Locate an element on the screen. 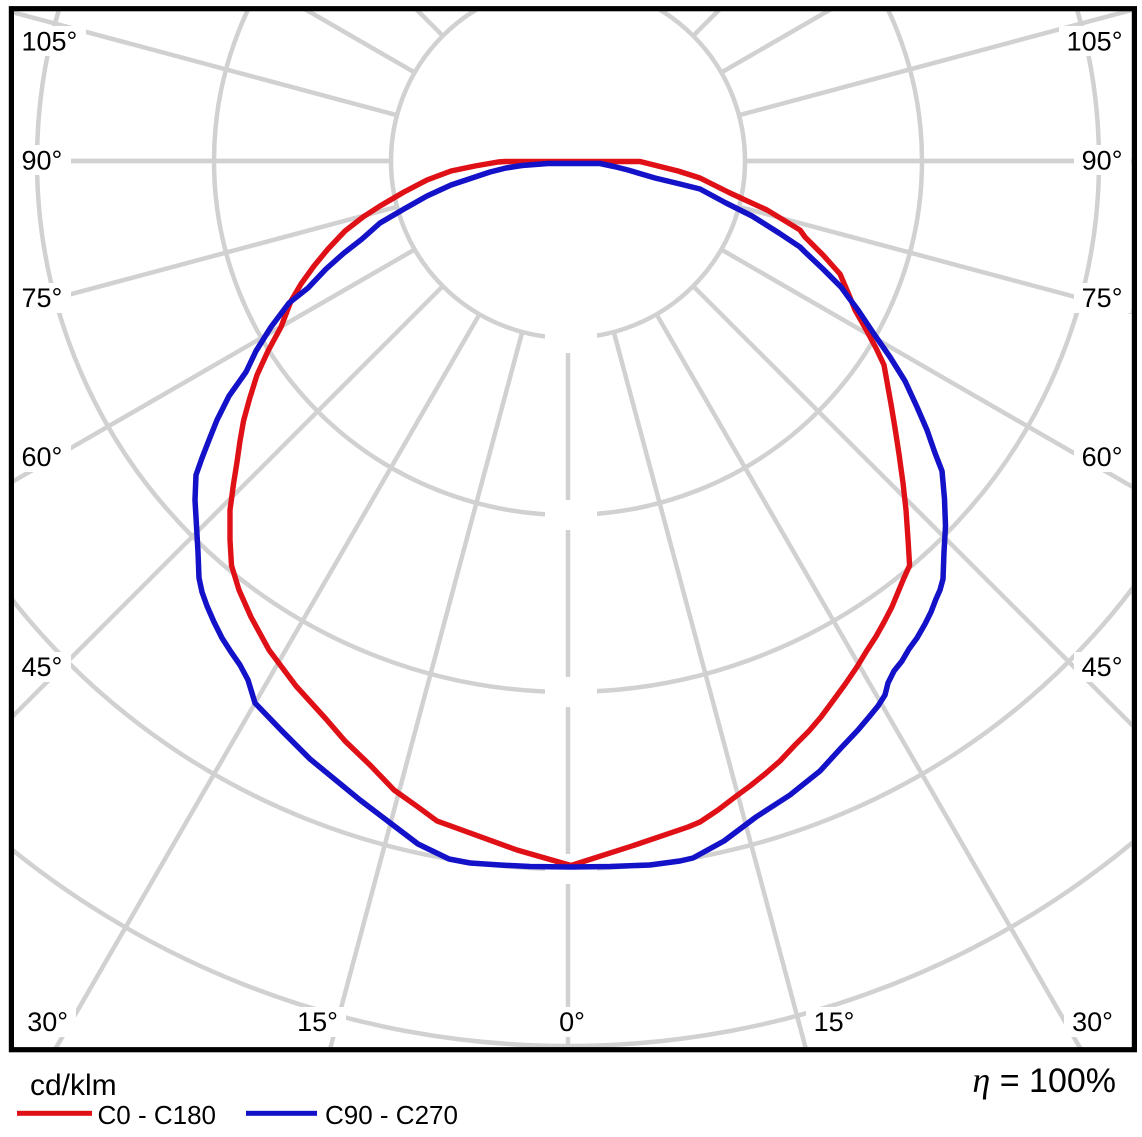 Image resolution: width=1142 pixels, height=1137 pixels. svg-text: C0 - C180 is located at coordinates (157, 1115).